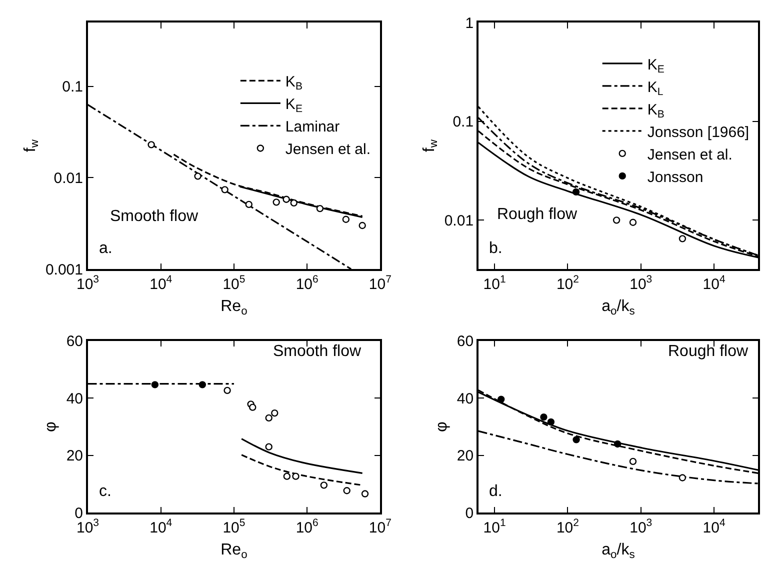  Describe the element at coordinates (495, 248) in the screenshot. I see `annotation: b.` at that location.